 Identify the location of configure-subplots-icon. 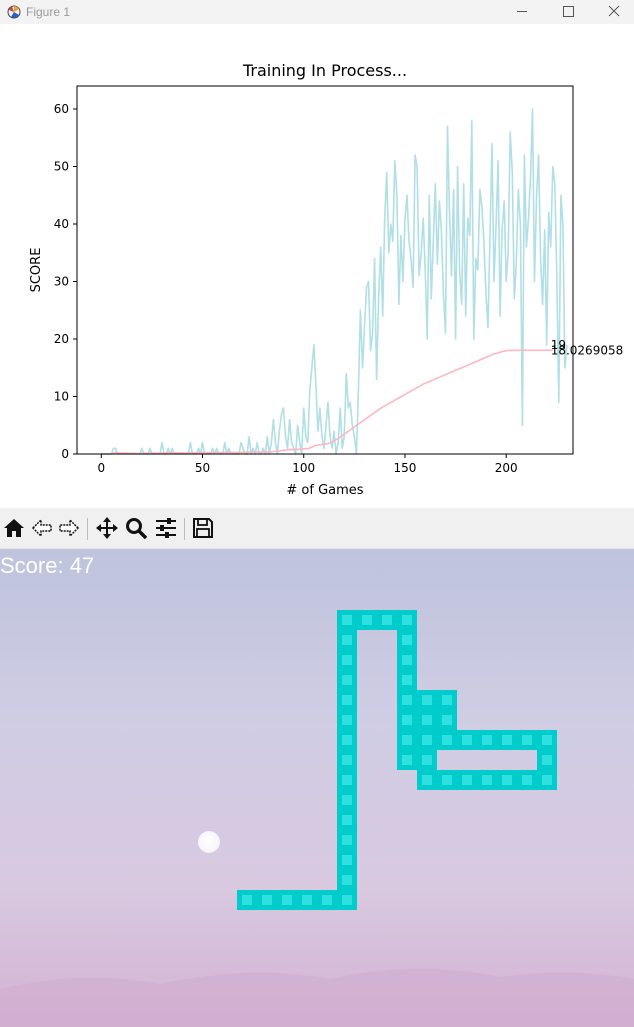
(166, 528).